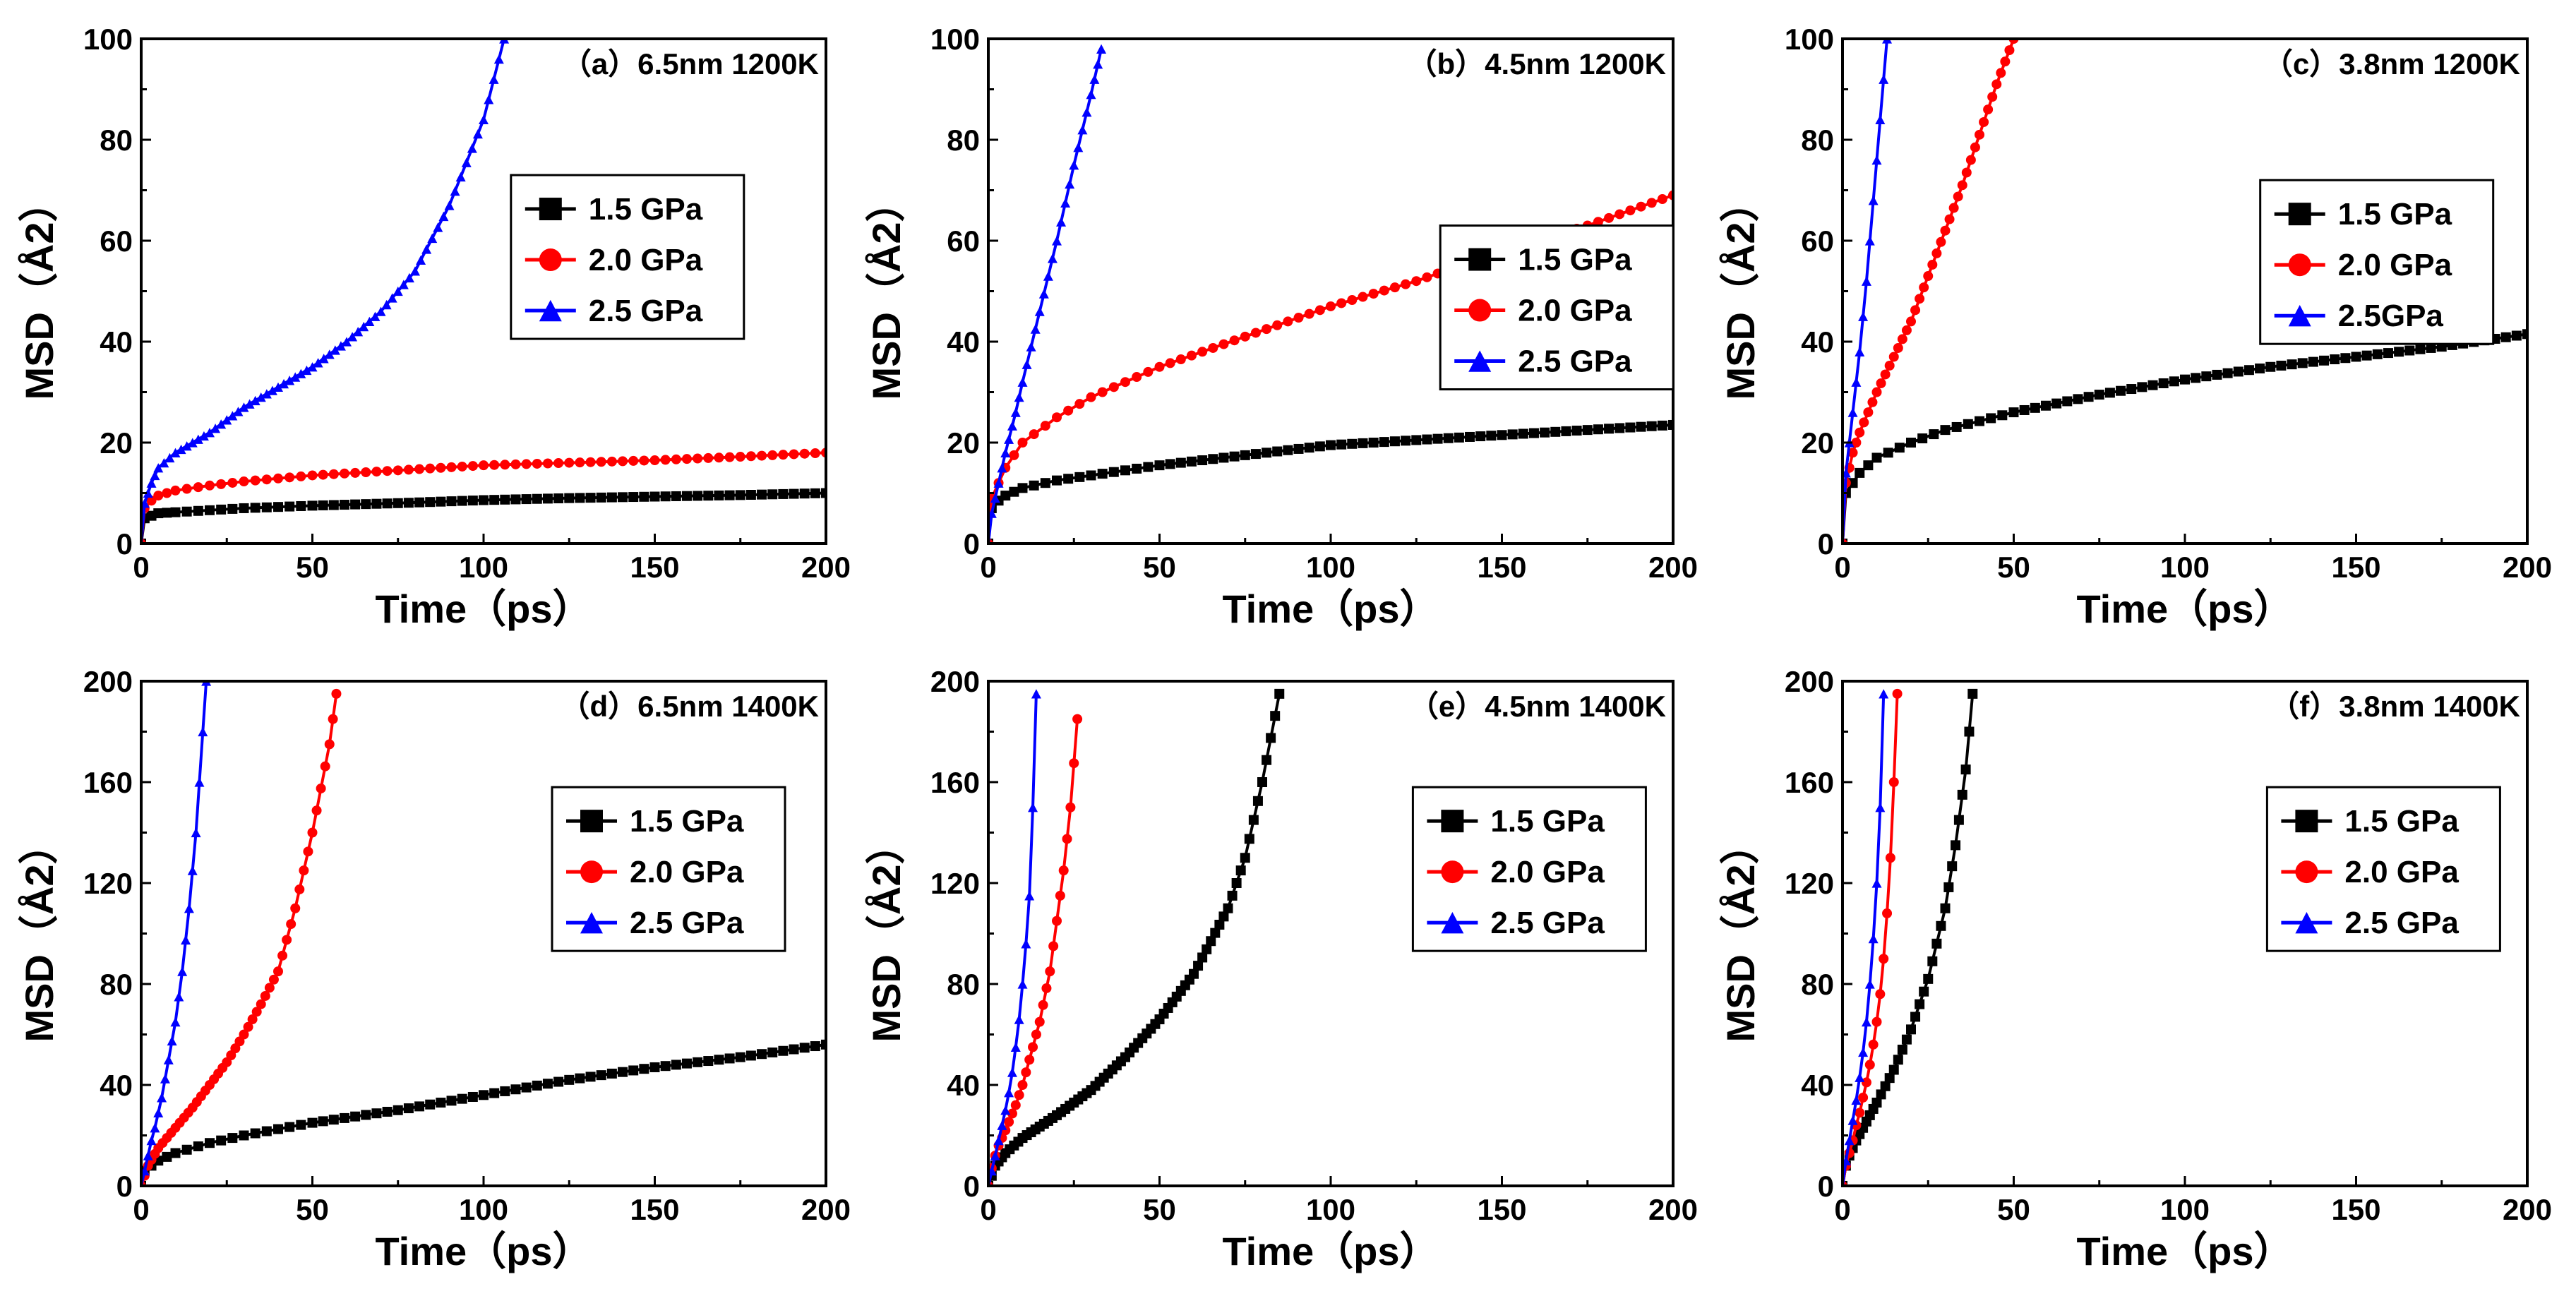  Describe the element at coordinates (2395, 706) in the screenshot. I see `panel-title: （f）3.8nm 1400K` at that location.